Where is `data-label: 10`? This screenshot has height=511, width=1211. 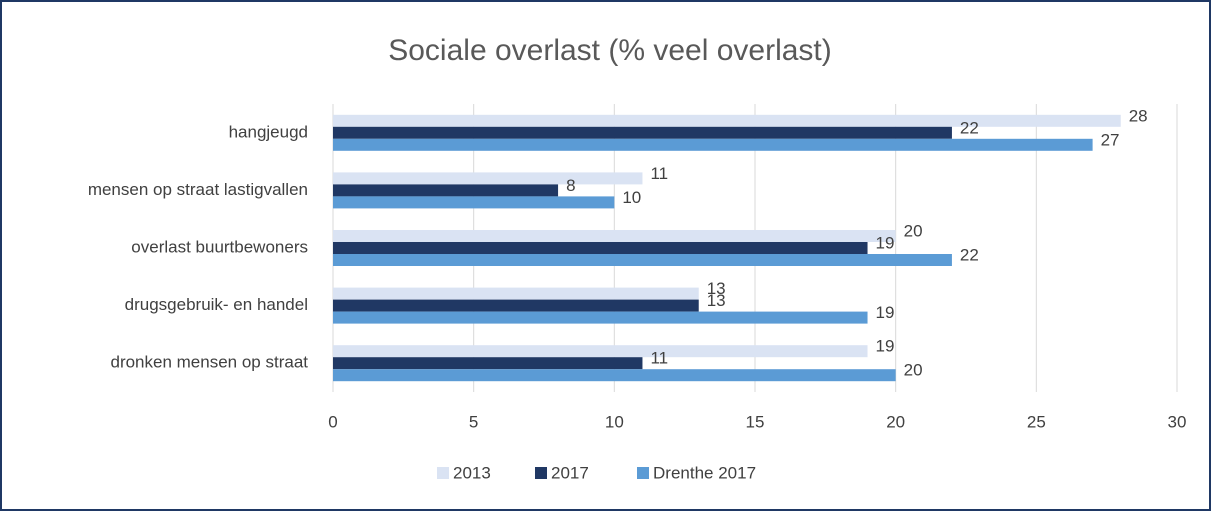
data-label: 10 is located at coordinates (631, 197).